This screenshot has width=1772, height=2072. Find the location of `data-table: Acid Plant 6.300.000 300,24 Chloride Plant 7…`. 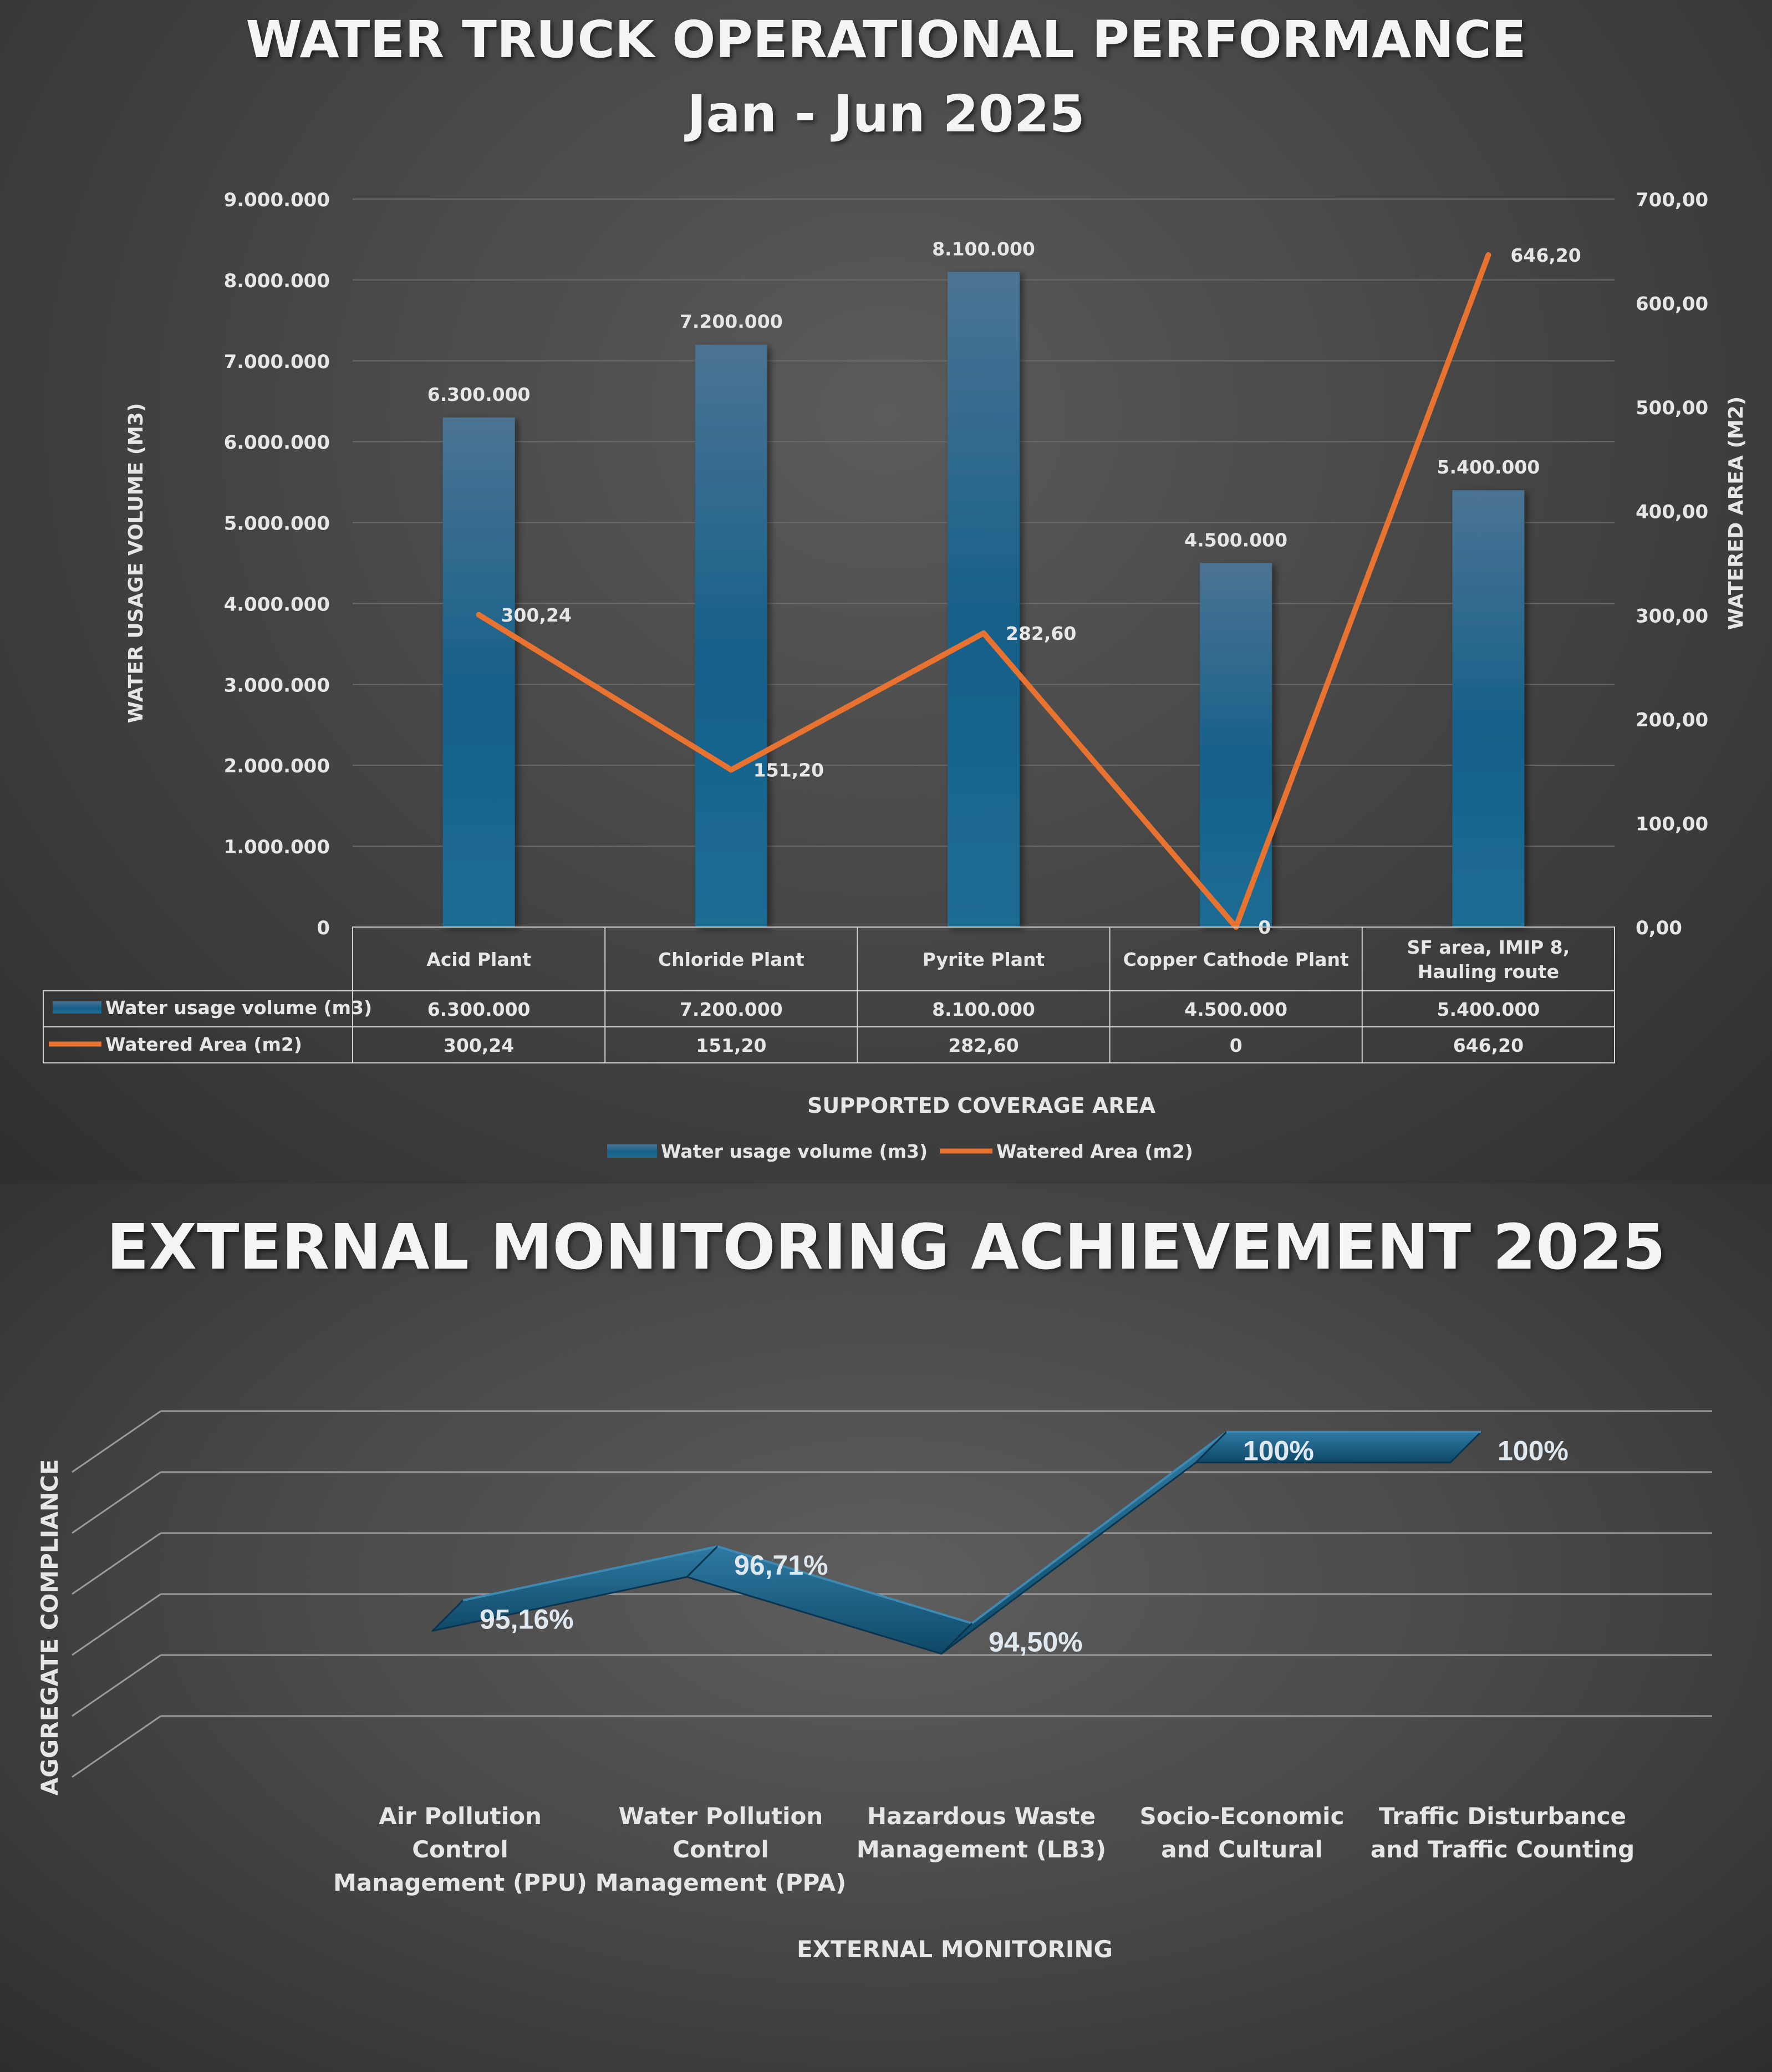

data-table: Acid Plant 6.300.000 300,24 Chloride Plant 7… is located at coordinates (829, 995).